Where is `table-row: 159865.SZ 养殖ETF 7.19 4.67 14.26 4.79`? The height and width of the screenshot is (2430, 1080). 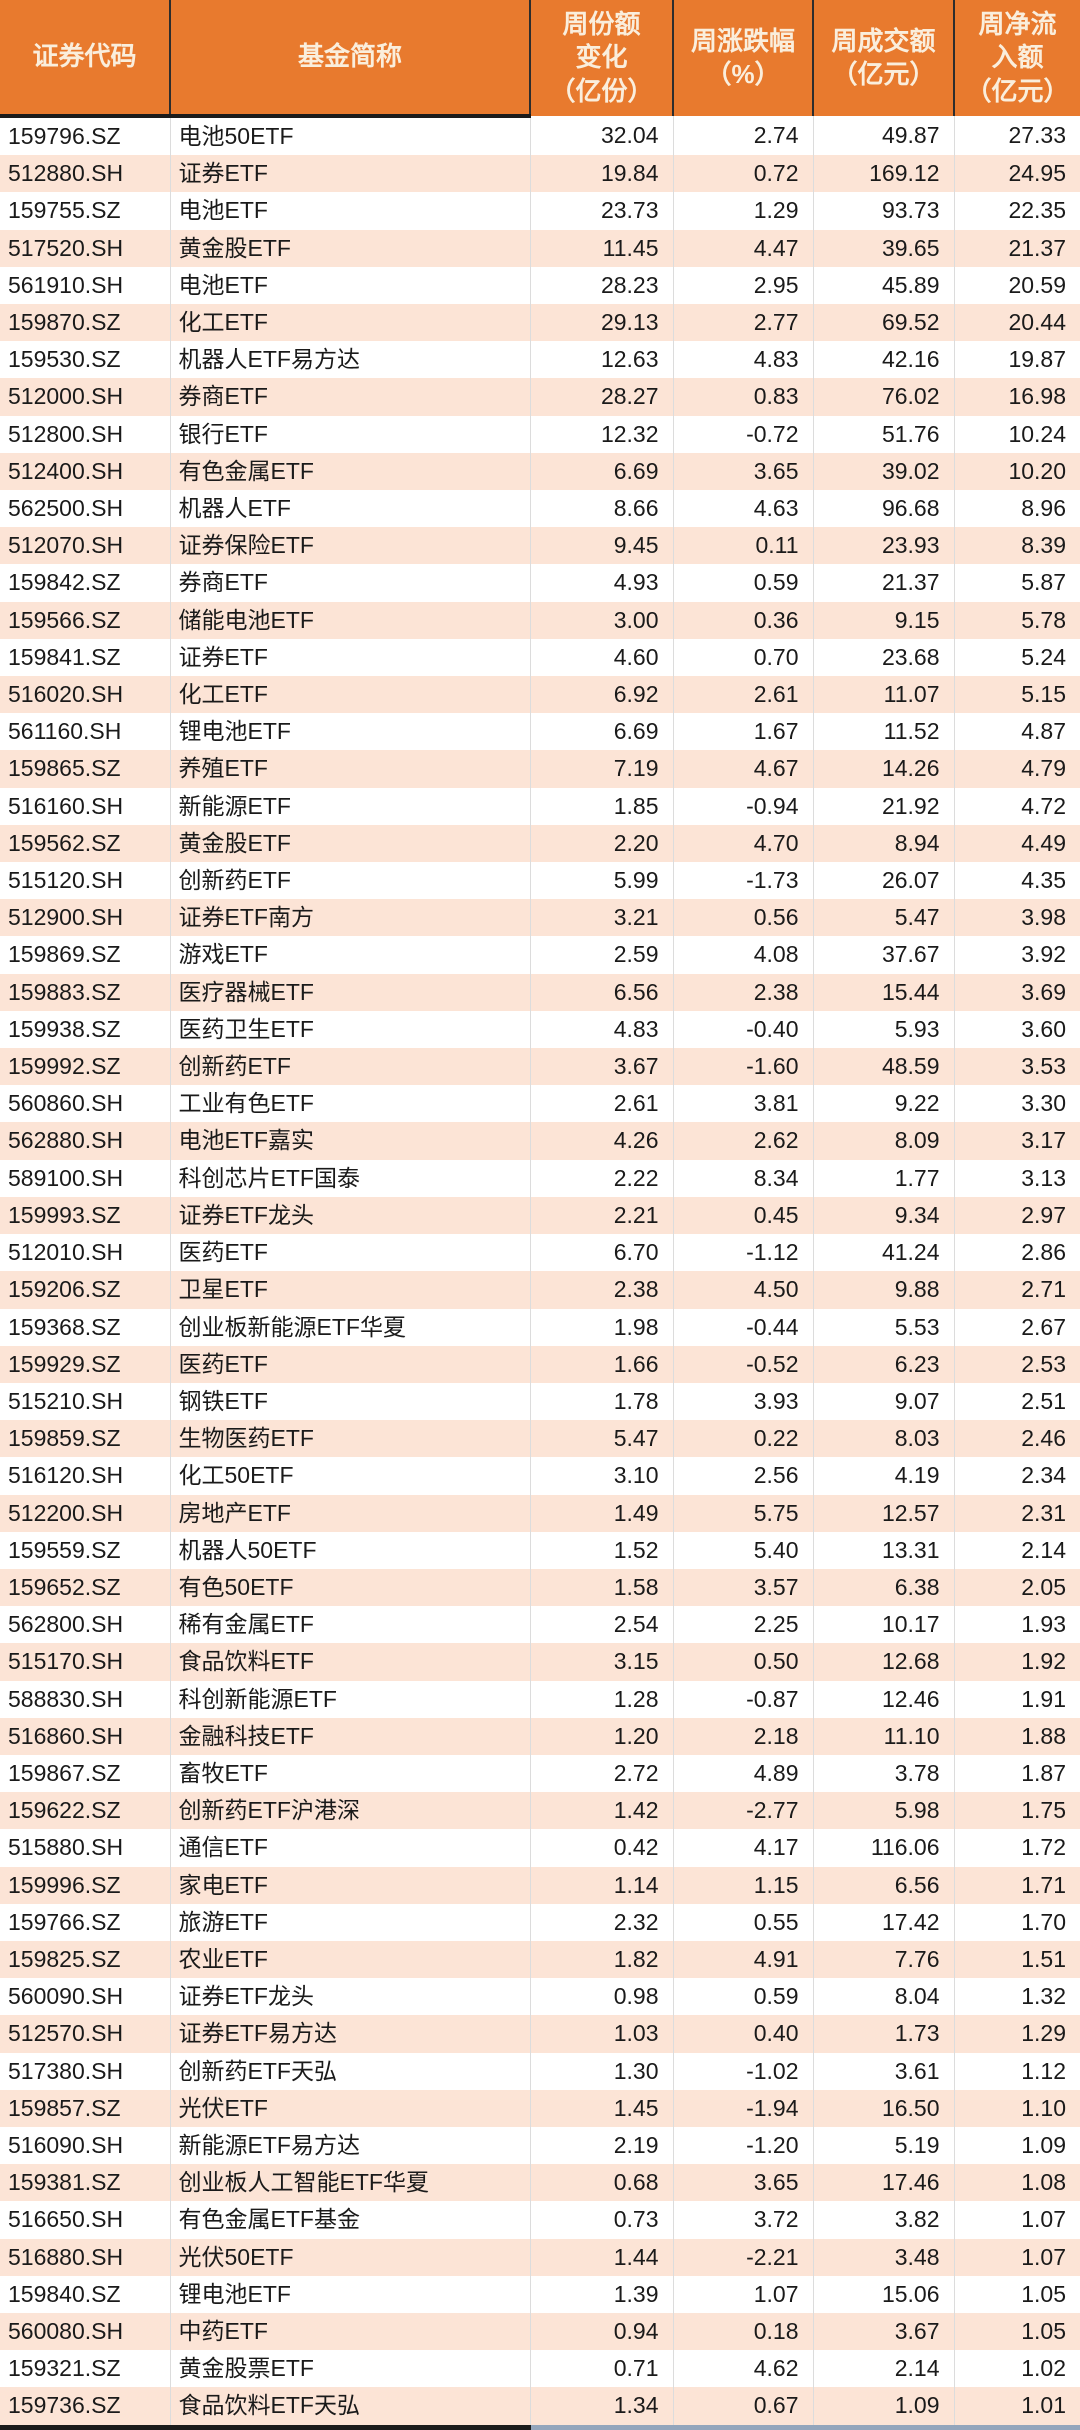
table-row: 159865.SZ 养殖ETF 7.19 4.67 14.26 4.79 is located at coordinates (540, 769).